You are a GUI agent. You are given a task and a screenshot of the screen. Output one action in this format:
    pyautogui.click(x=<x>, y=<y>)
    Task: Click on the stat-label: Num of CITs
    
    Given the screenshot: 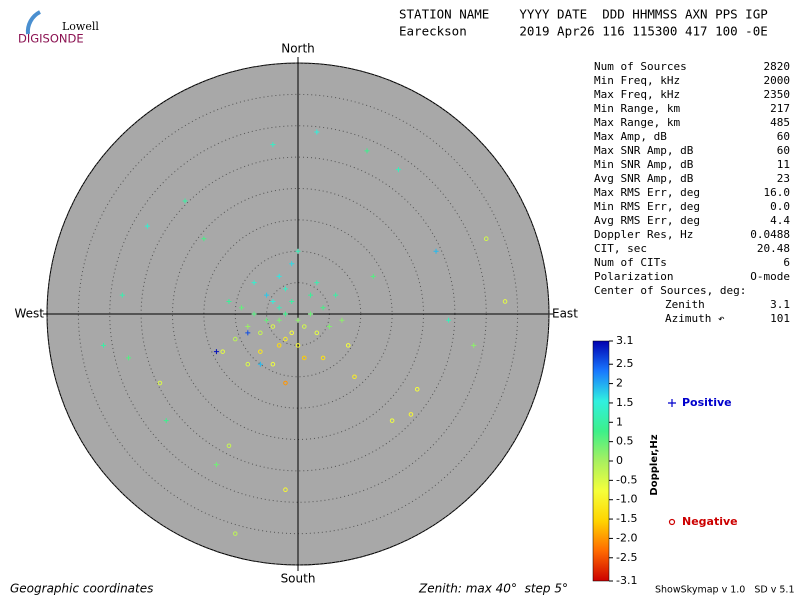 What is the action you would take?
    pyautogui.click(x=630, y=262)
    